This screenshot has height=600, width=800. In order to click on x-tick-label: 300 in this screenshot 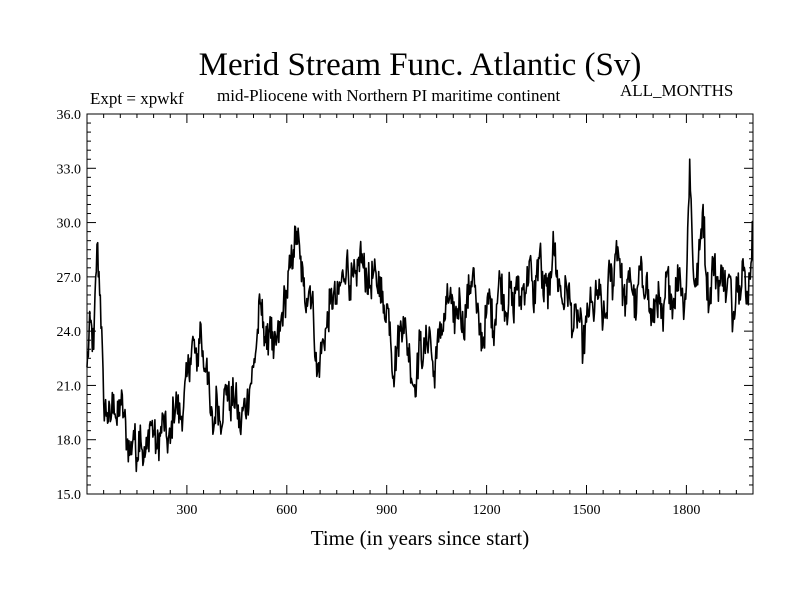, I will do `click(186, 510)`.